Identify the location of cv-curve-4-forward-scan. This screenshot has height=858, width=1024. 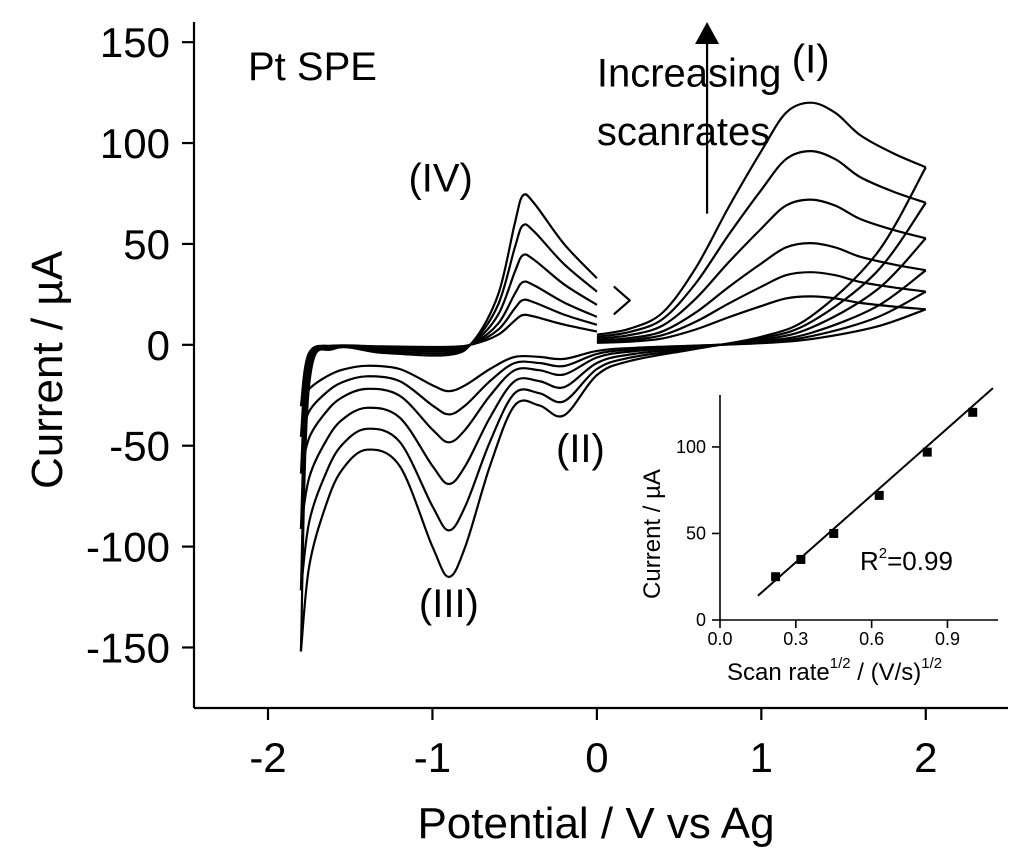
(761, 269).